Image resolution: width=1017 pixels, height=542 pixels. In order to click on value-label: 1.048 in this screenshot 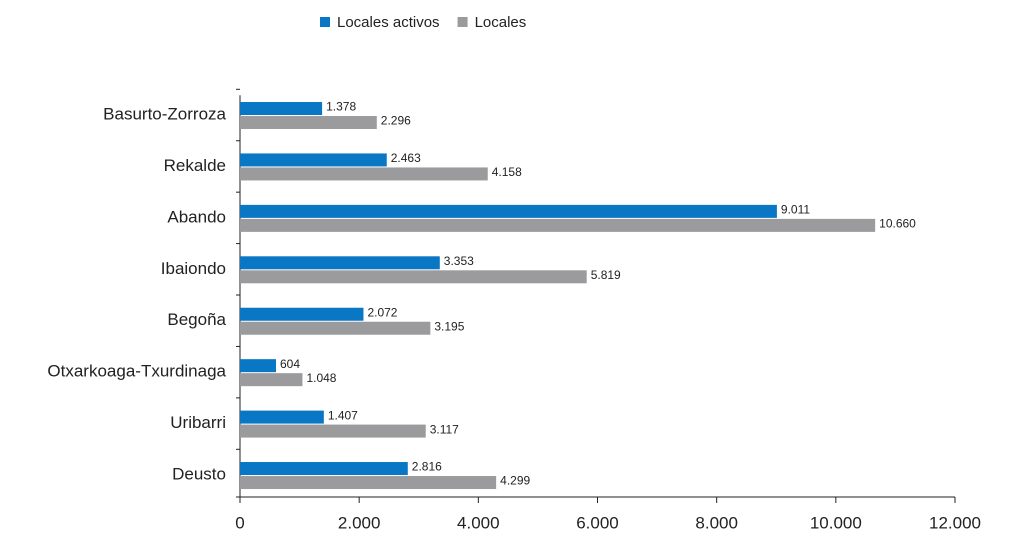, I will do `click(321, 378)`.